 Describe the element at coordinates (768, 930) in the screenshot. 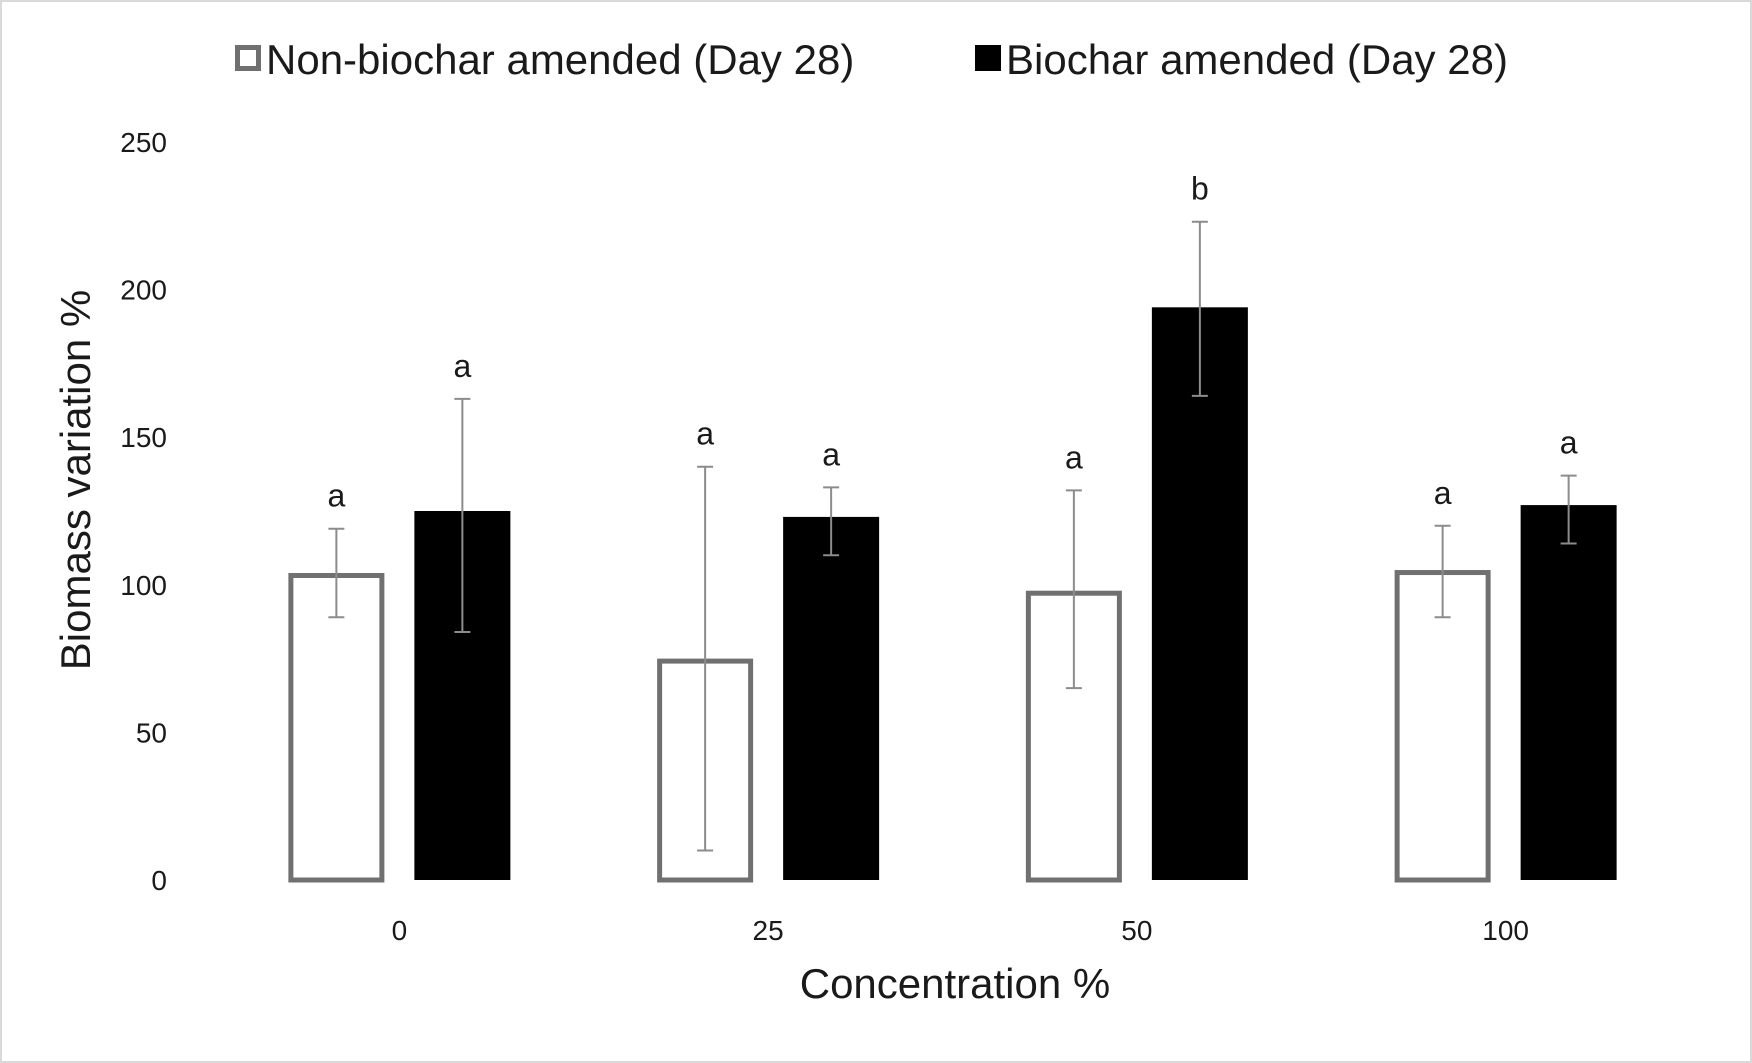

I see `x-tick-label: 25` at that location.